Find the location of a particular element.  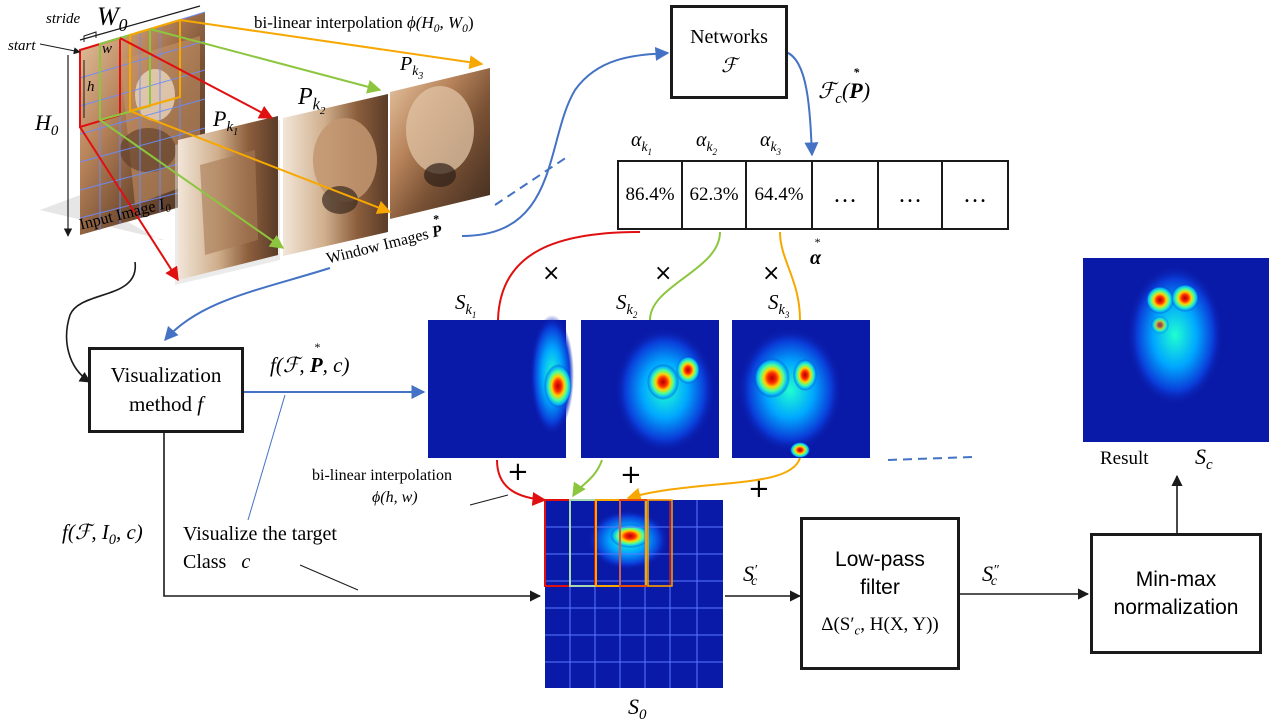

s-k3-label: Sk3 is located at coordinates (779, 305).